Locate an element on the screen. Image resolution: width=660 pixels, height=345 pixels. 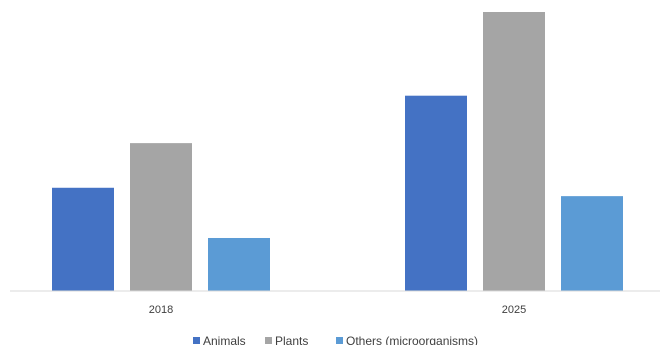
legend-label-2: Others (microorganisms) is located at coordinates (412, 339).